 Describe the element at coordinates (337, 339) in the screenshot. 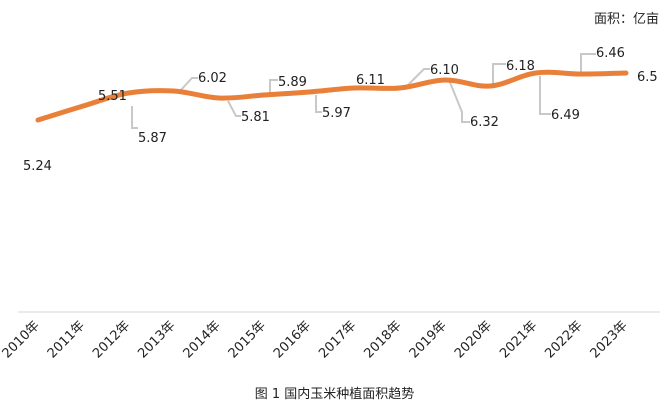

I see `x-tick-2017: 2017年` at that location.